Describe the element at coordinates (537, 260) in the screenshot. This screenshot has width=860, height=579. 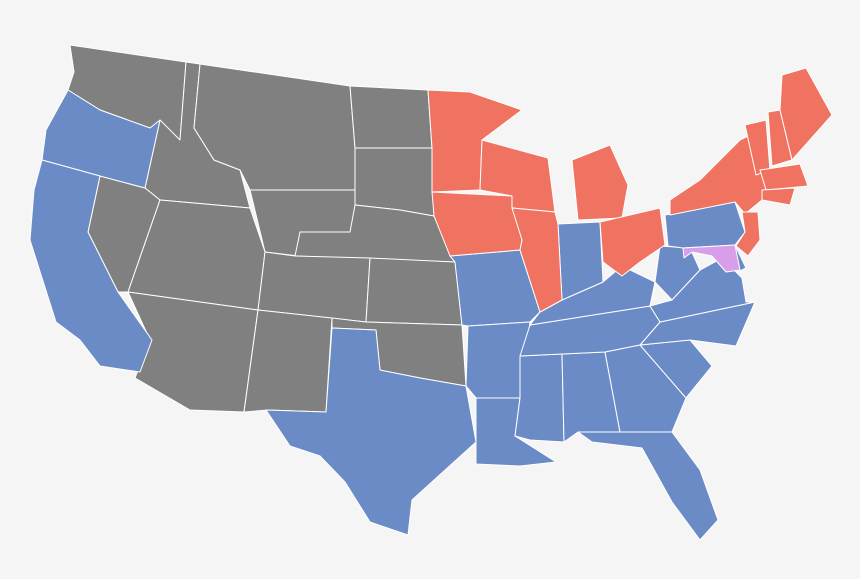
I see `state-il` at that location.